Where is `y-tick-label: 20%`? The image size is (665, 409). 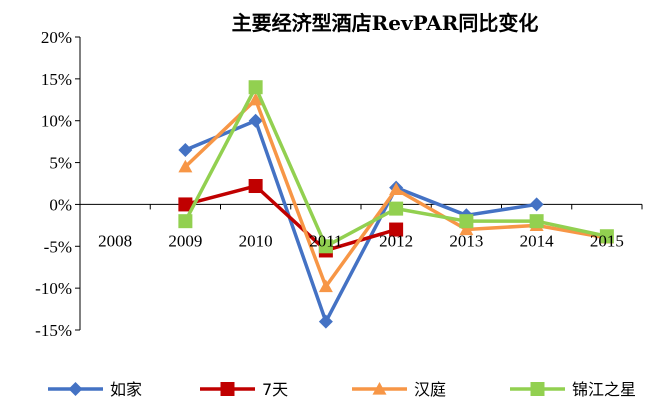 y-tick-label: 20% is located at coordinates (56, 37).